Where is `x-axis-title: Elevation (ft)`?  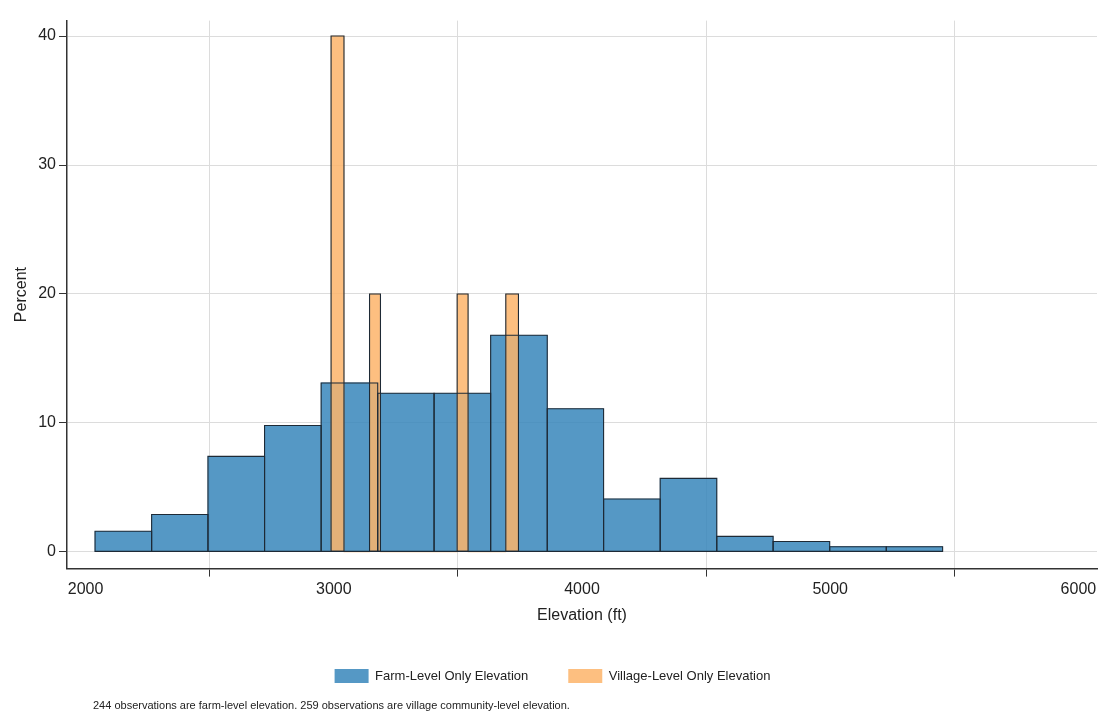
x-axis-title: Elevation (ft) is located at coordinates (582, 614).